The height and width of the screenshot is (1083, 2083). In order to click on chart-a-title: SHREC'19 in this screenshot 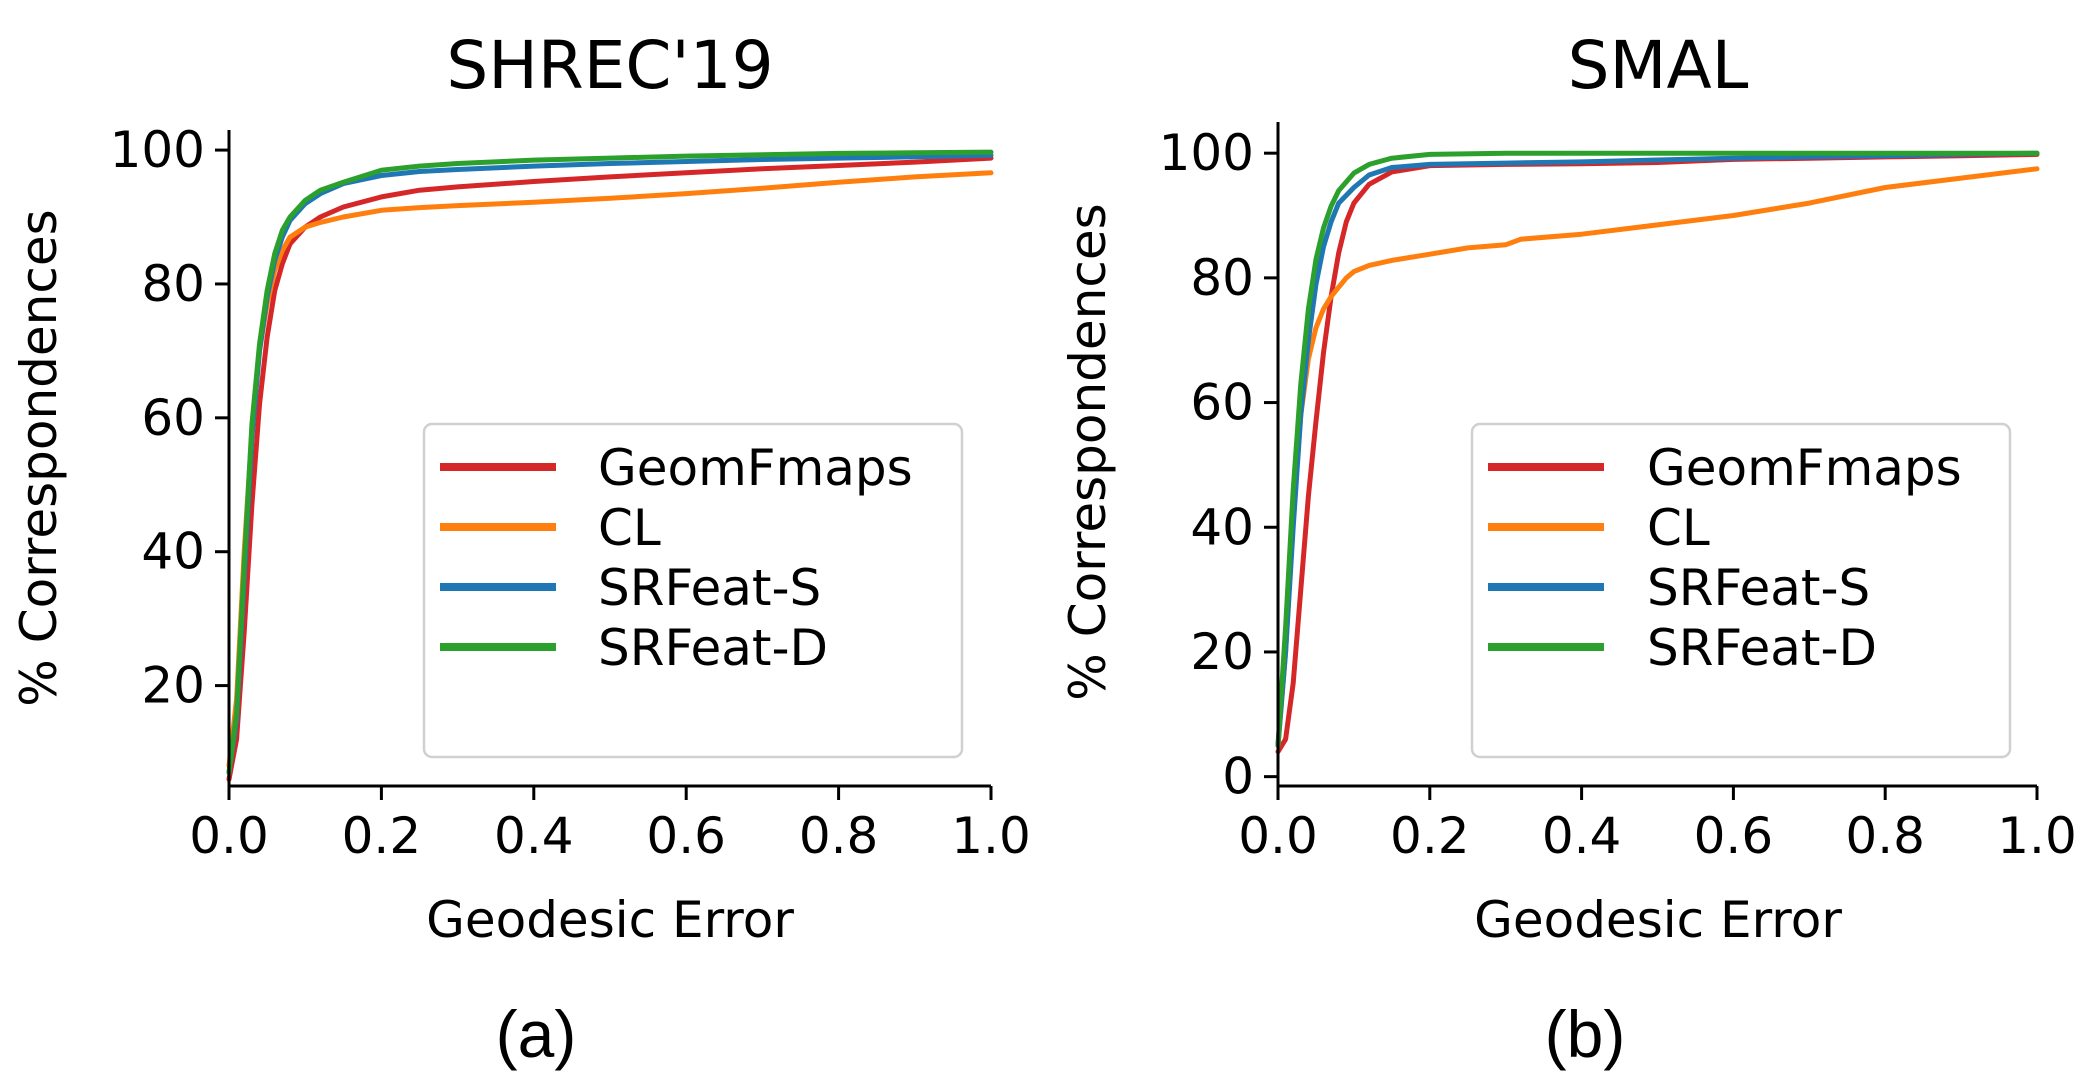, I will do `click(609, 65)`.